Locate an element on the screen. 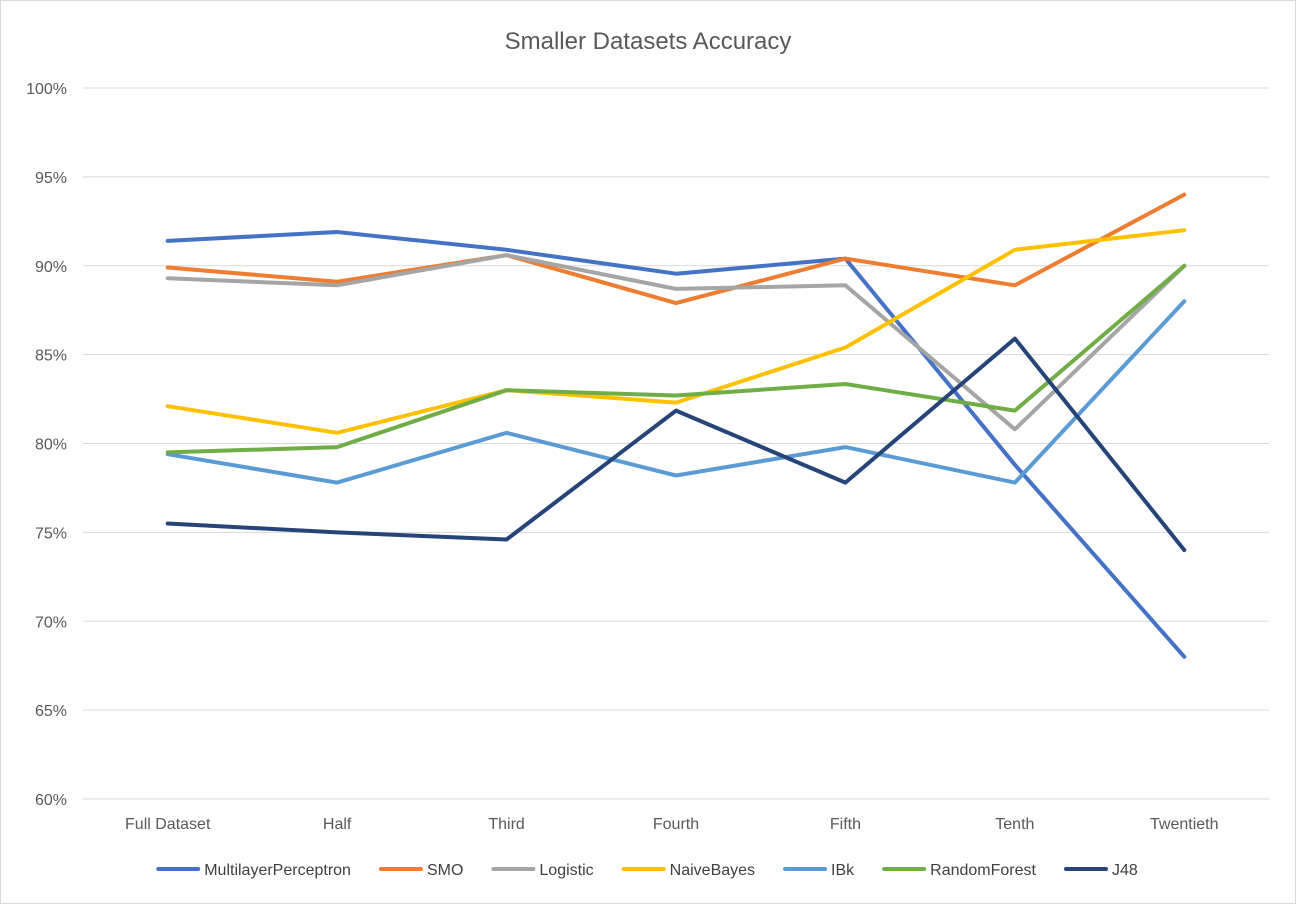 The image size is (1296, 904). y-tick-label: 60% is located at coordinates (51, 800).